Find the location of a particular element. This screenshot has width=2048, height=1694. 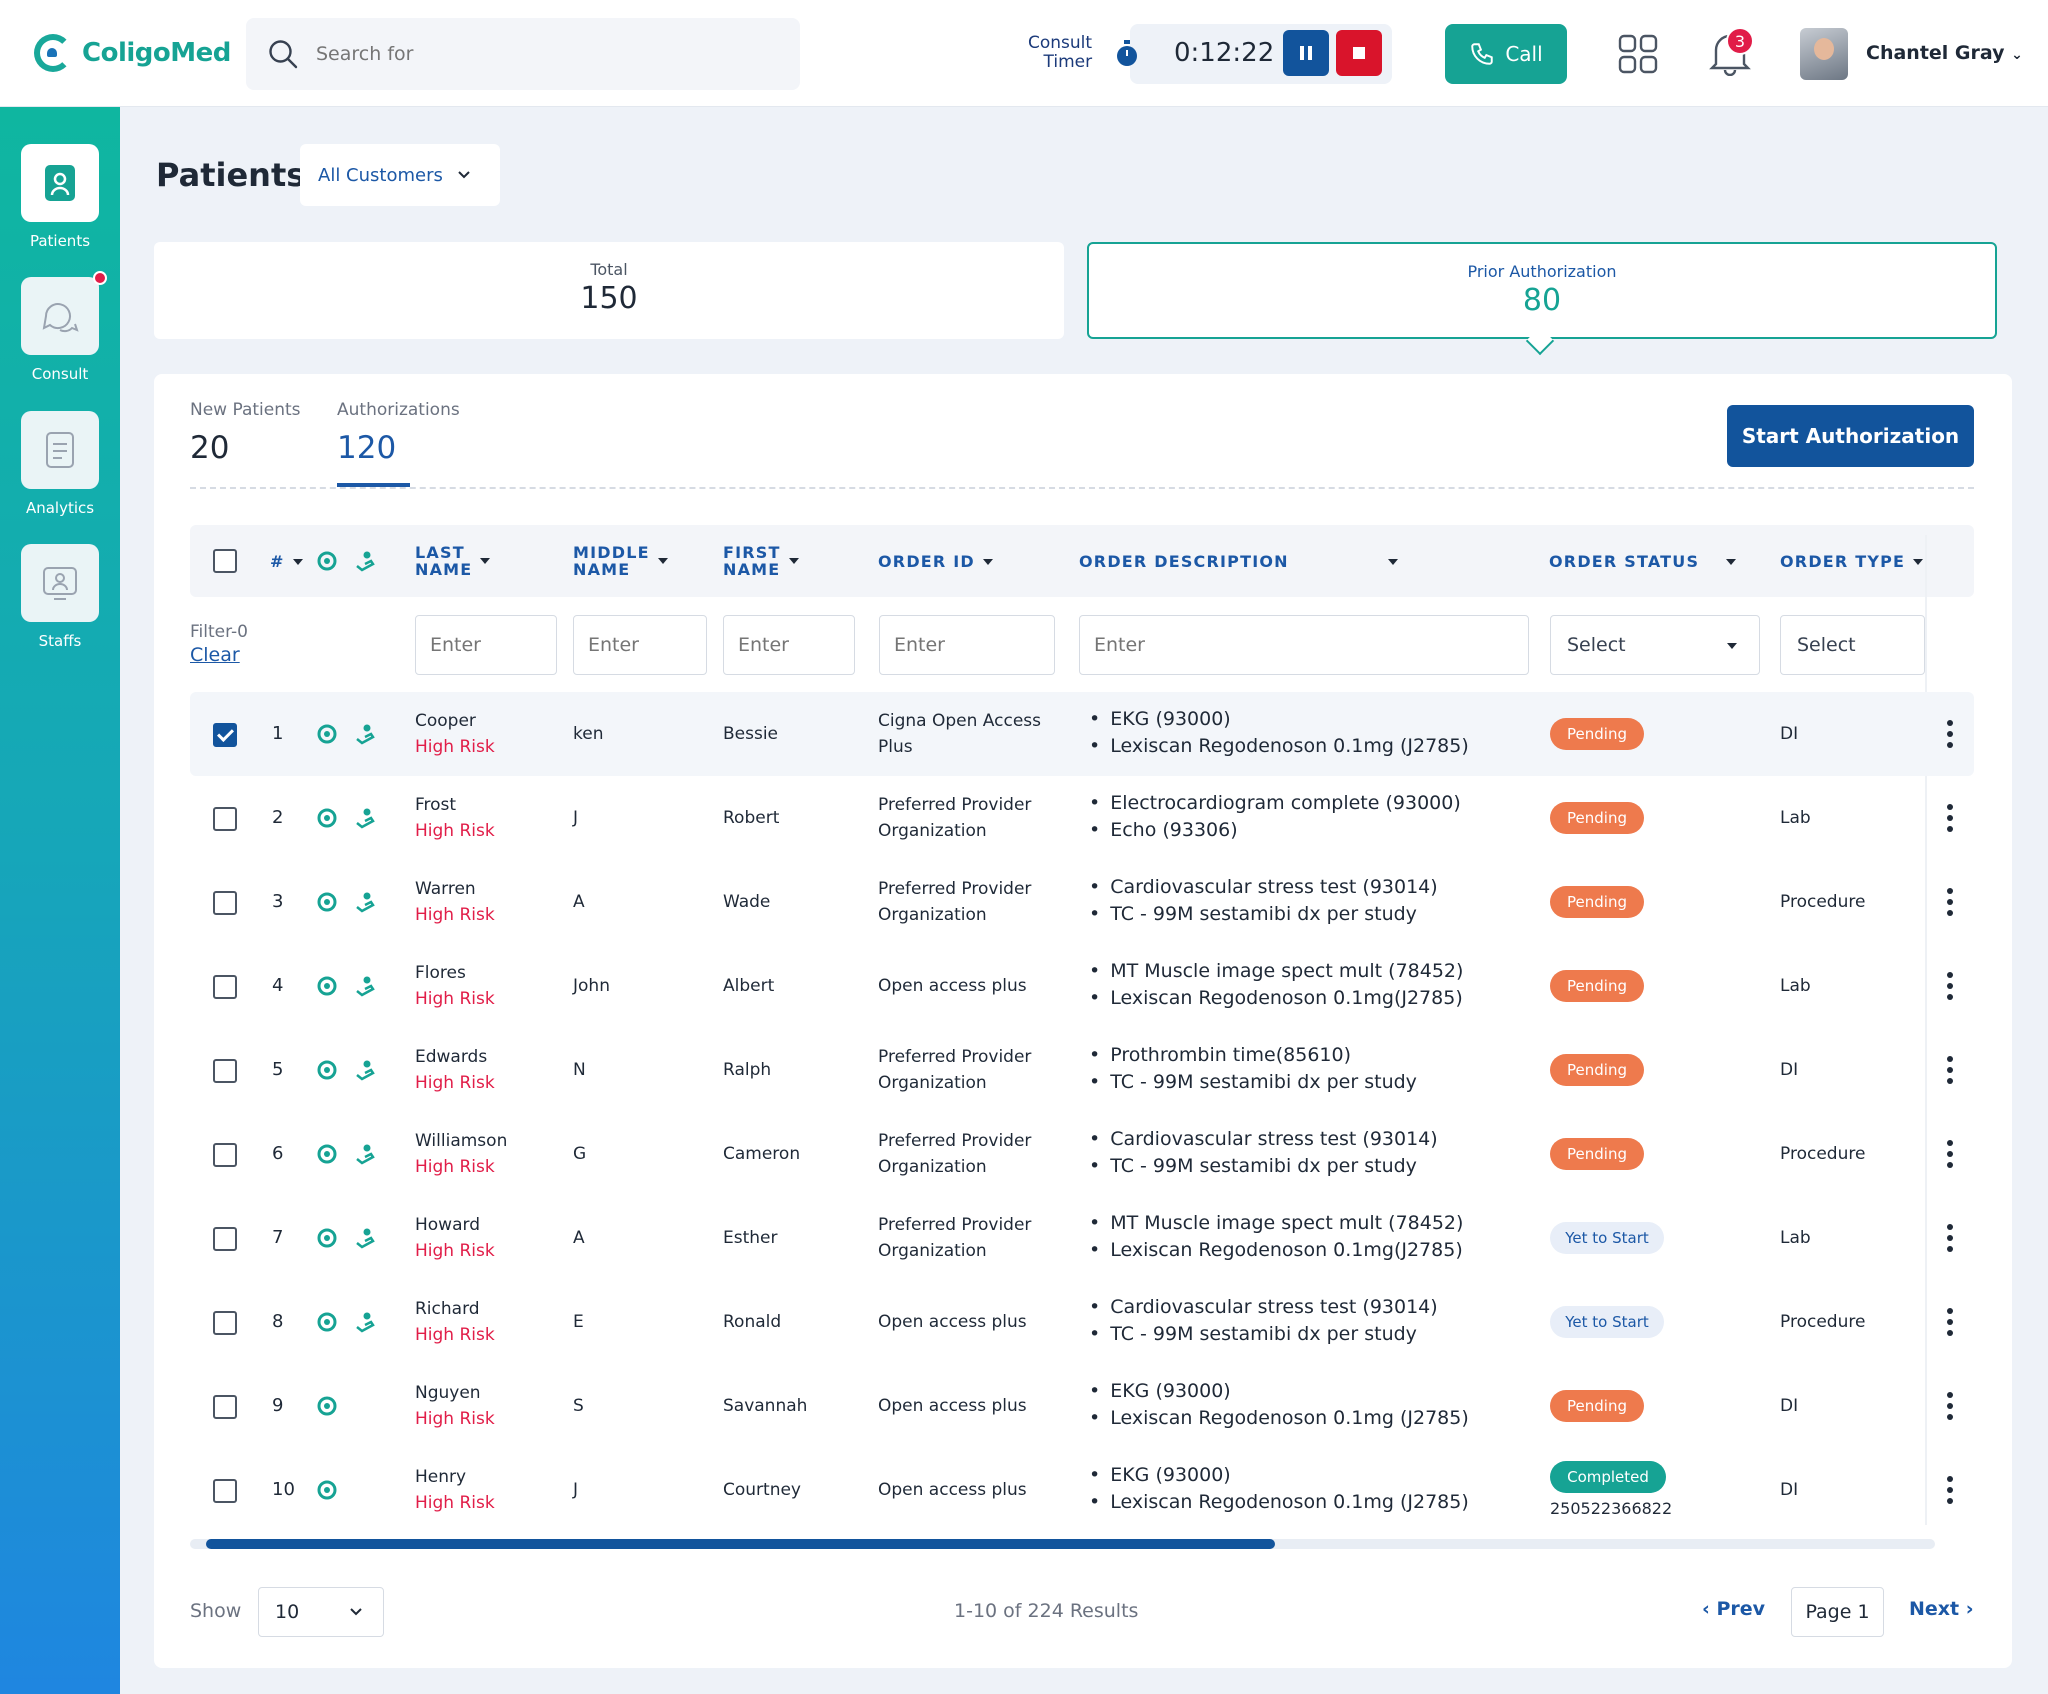

horizontal-scrollbar is located at coordinates (1062, 1544).